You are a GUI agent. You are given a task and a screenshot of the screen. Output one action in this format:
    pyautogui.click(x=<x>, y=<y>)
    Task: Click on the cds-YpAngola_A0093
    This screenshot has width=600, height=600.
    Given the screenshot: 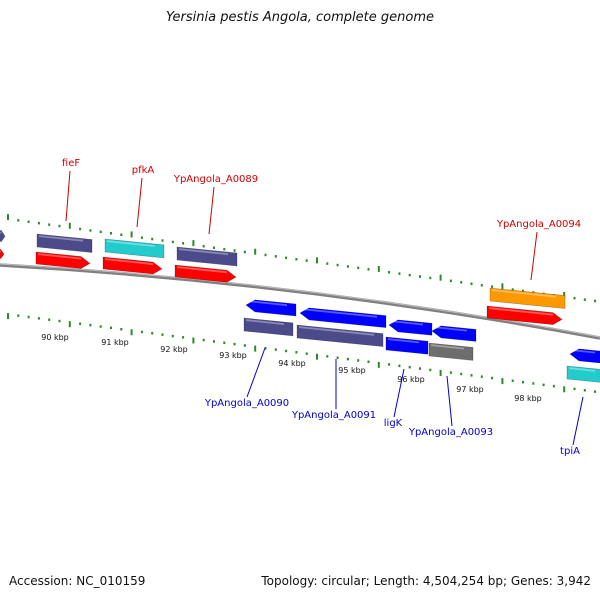 What is the action you would take?
    pyautogui.click(x=454, y=333)
    